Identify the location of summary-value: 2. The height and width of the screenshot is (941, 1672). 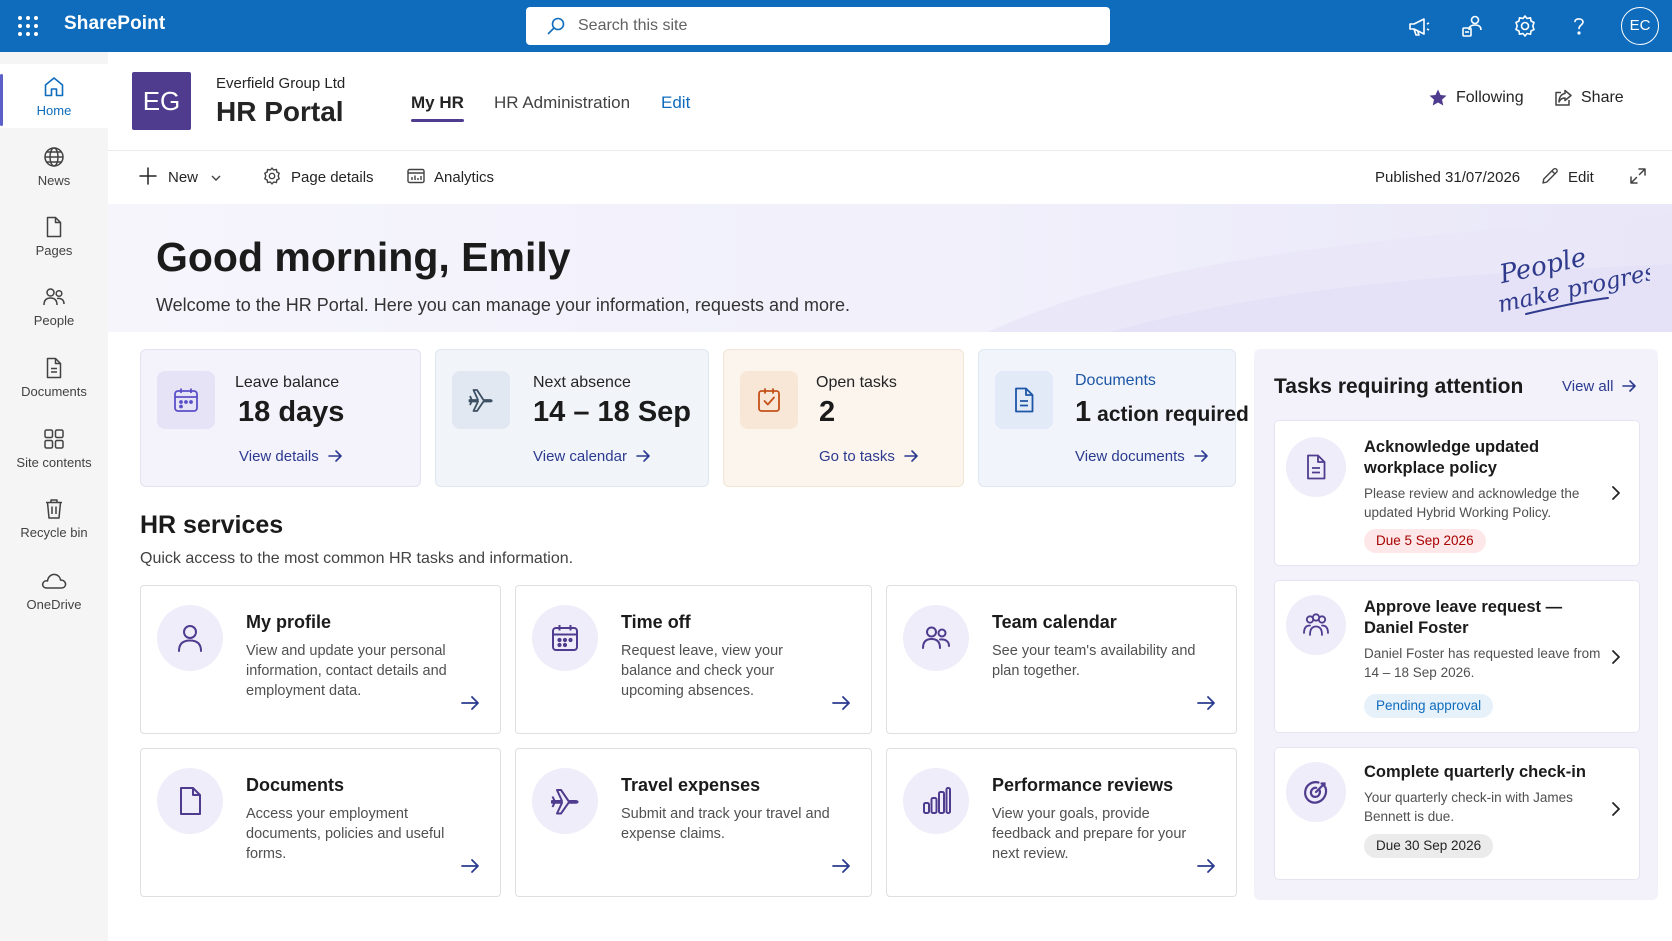
(827, 412).